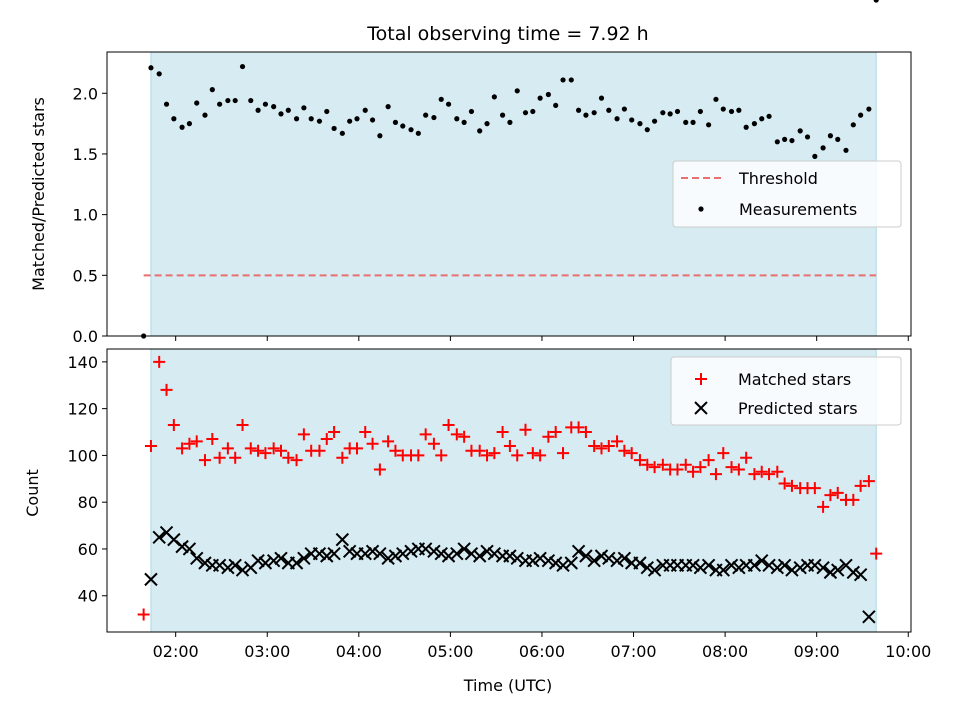  I want to click on legend-matched-swatch, so click(701, 379).